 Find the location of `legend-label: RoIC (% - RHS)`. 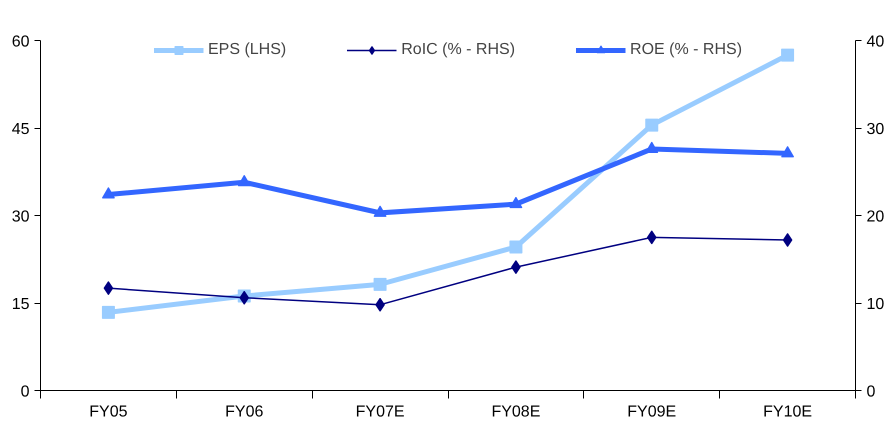

legend-label: RoIC (% - RHS) is located at coordinates (458, 50).